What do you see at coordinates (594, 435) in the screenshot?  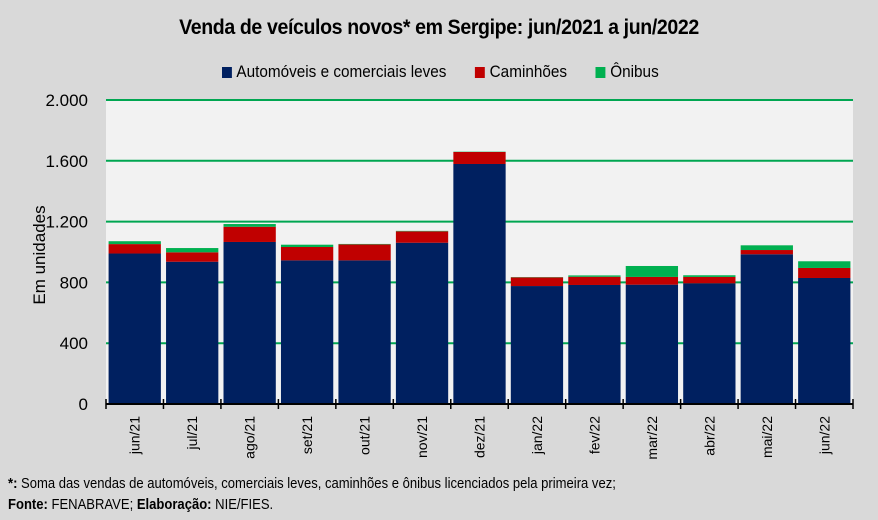 I see `x-tick-label: fev/22` at bounding box center [594, 435].